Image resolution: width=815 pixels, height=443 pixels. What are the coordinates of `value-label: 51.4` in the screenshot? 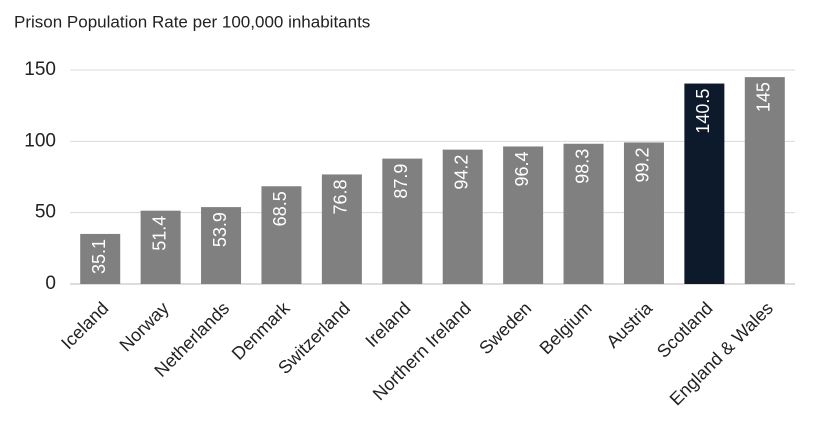 It's located at (159, 233).